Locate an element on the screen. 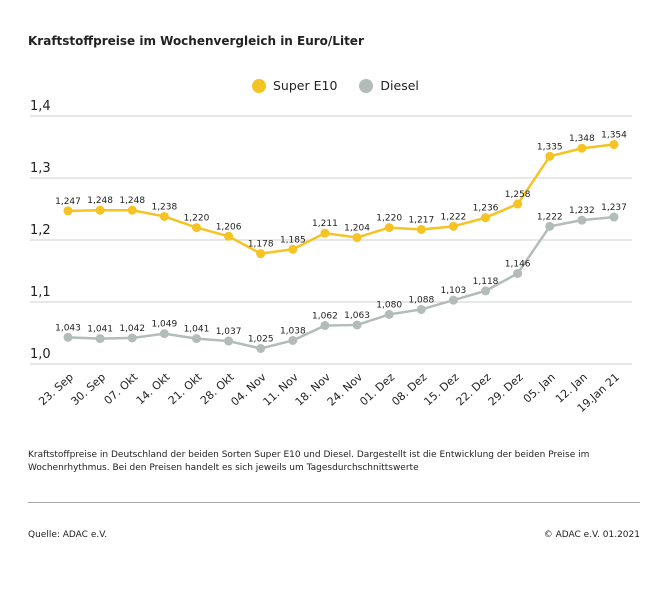 The height and width of the screenshot is (598, 668). x-tick-label: 22. Dez is located at coordinates (474, 389).